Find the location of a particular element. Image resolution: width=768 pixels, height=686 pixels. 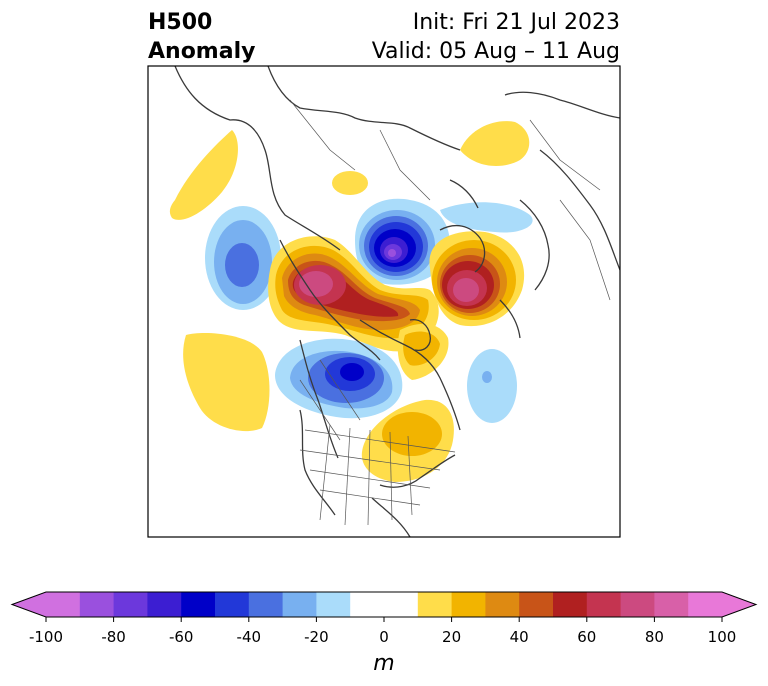

colorbar-extend-min is located at coordinates (29, 604).